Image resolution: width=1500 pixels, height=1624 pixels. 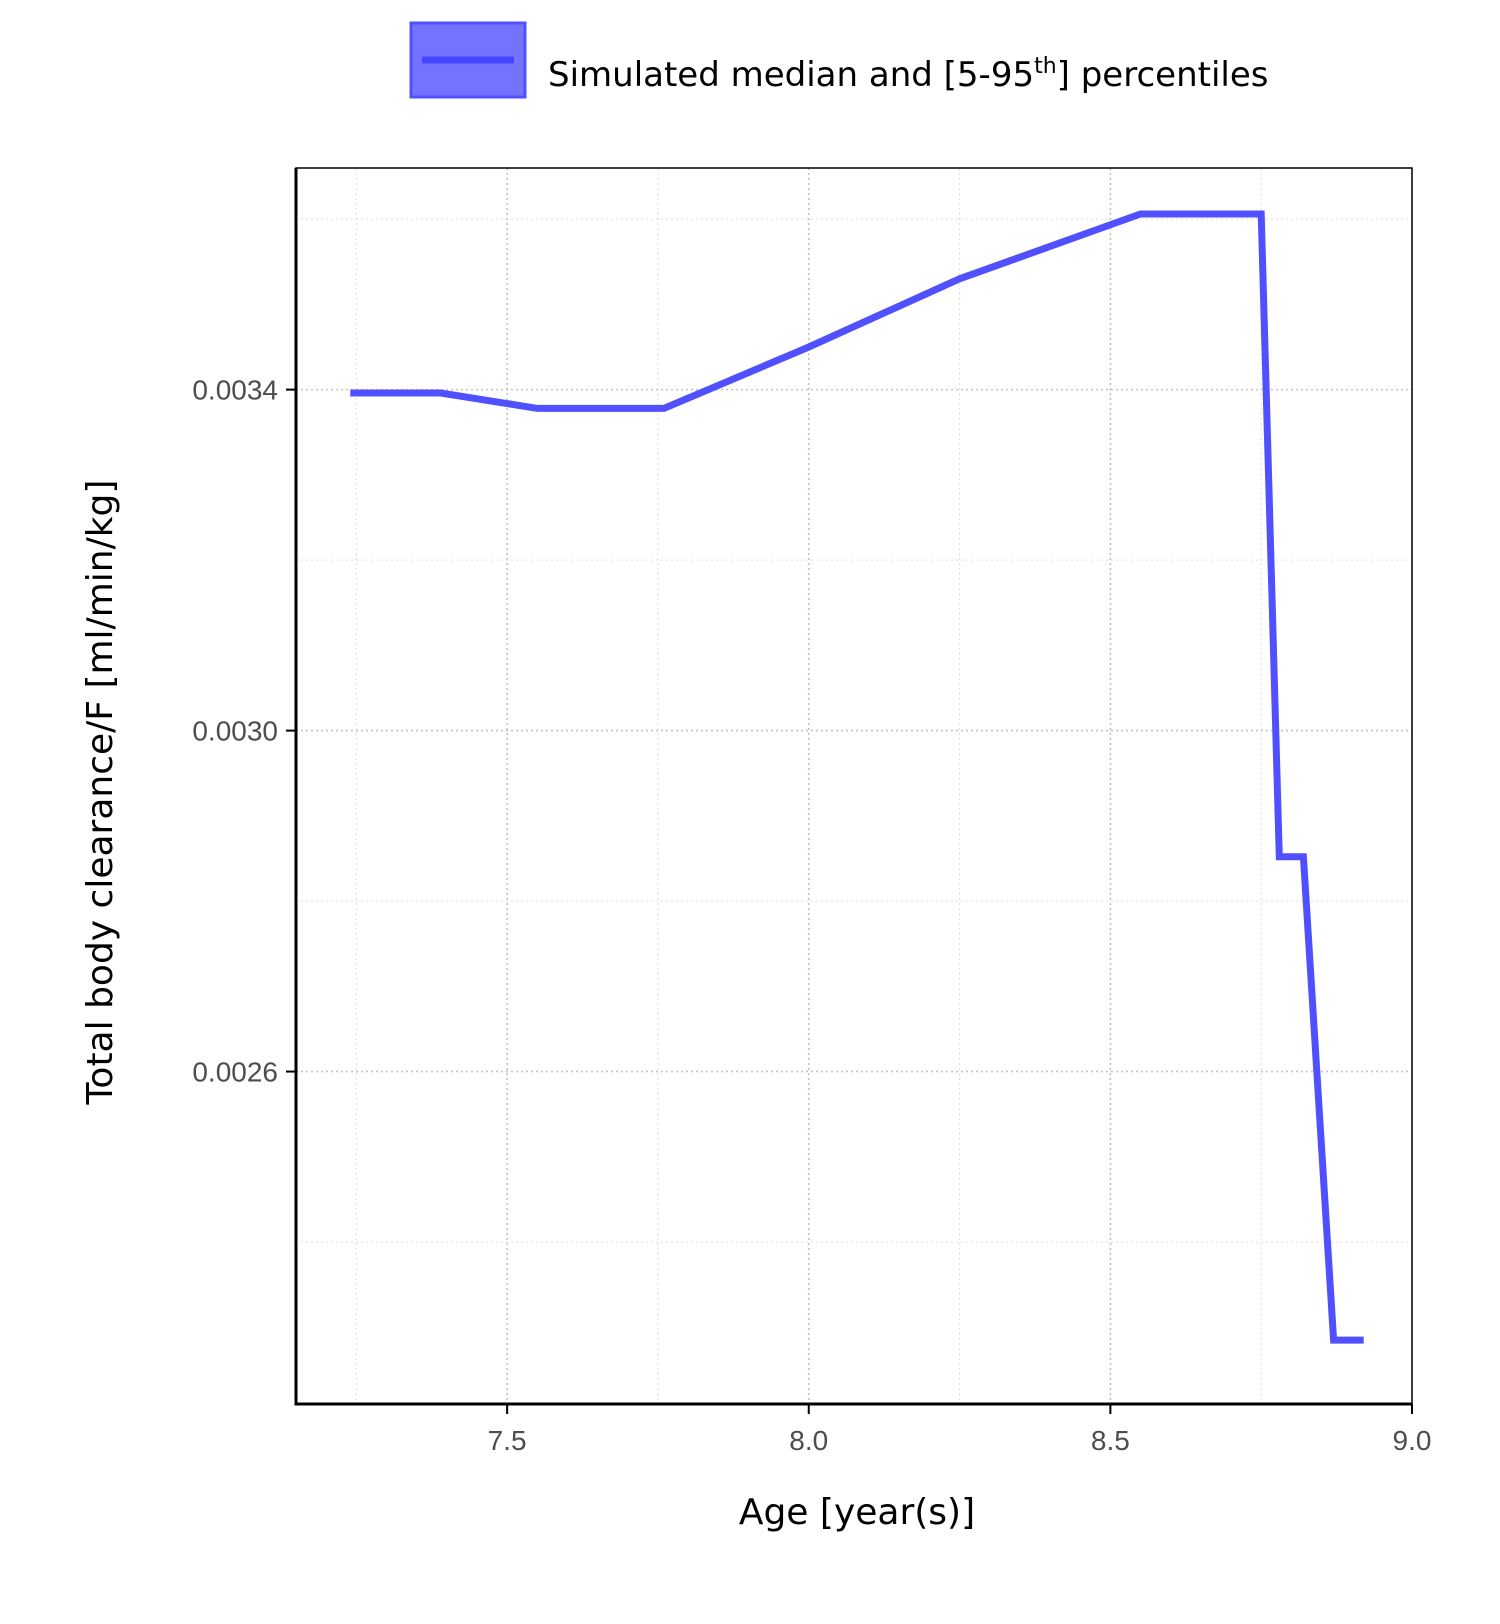 What do you see at coordinates (507, 1440) in the screenshot?
I see `x-tick-label: 7.5` at bounding box center [507, 1440].